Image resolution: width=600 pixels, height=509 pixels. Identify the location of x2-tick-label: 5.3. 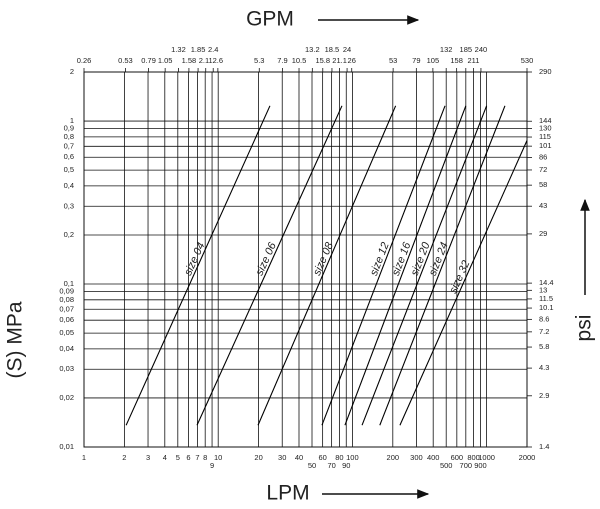
(259, 60).